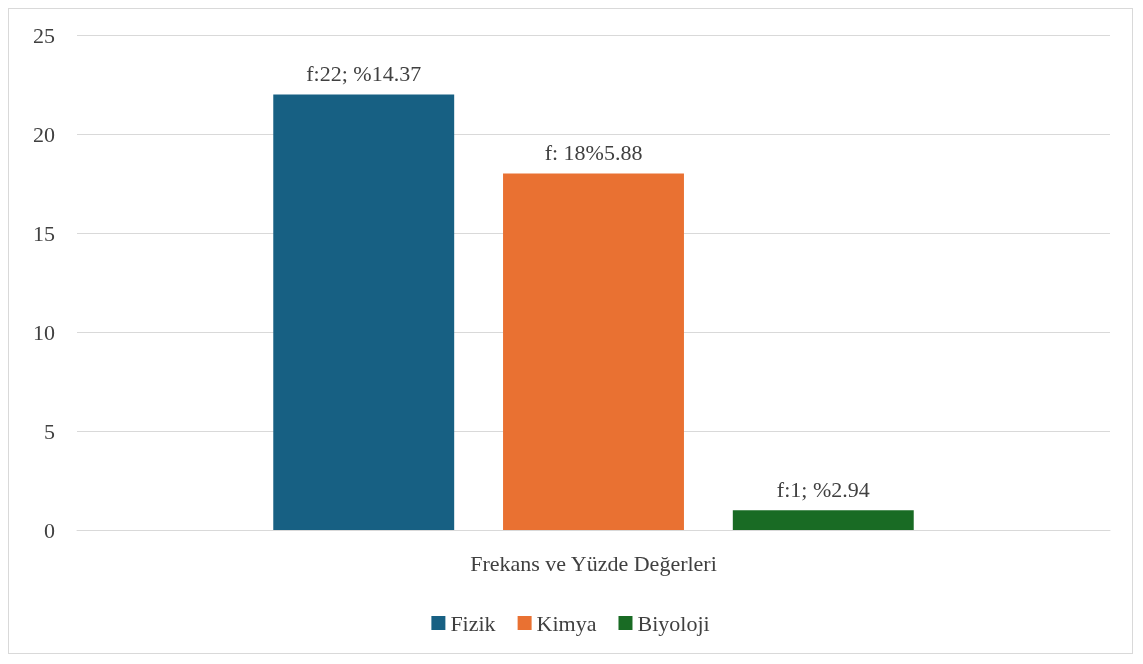  I want to click on y-tick-label: 0, so click(49, 530).